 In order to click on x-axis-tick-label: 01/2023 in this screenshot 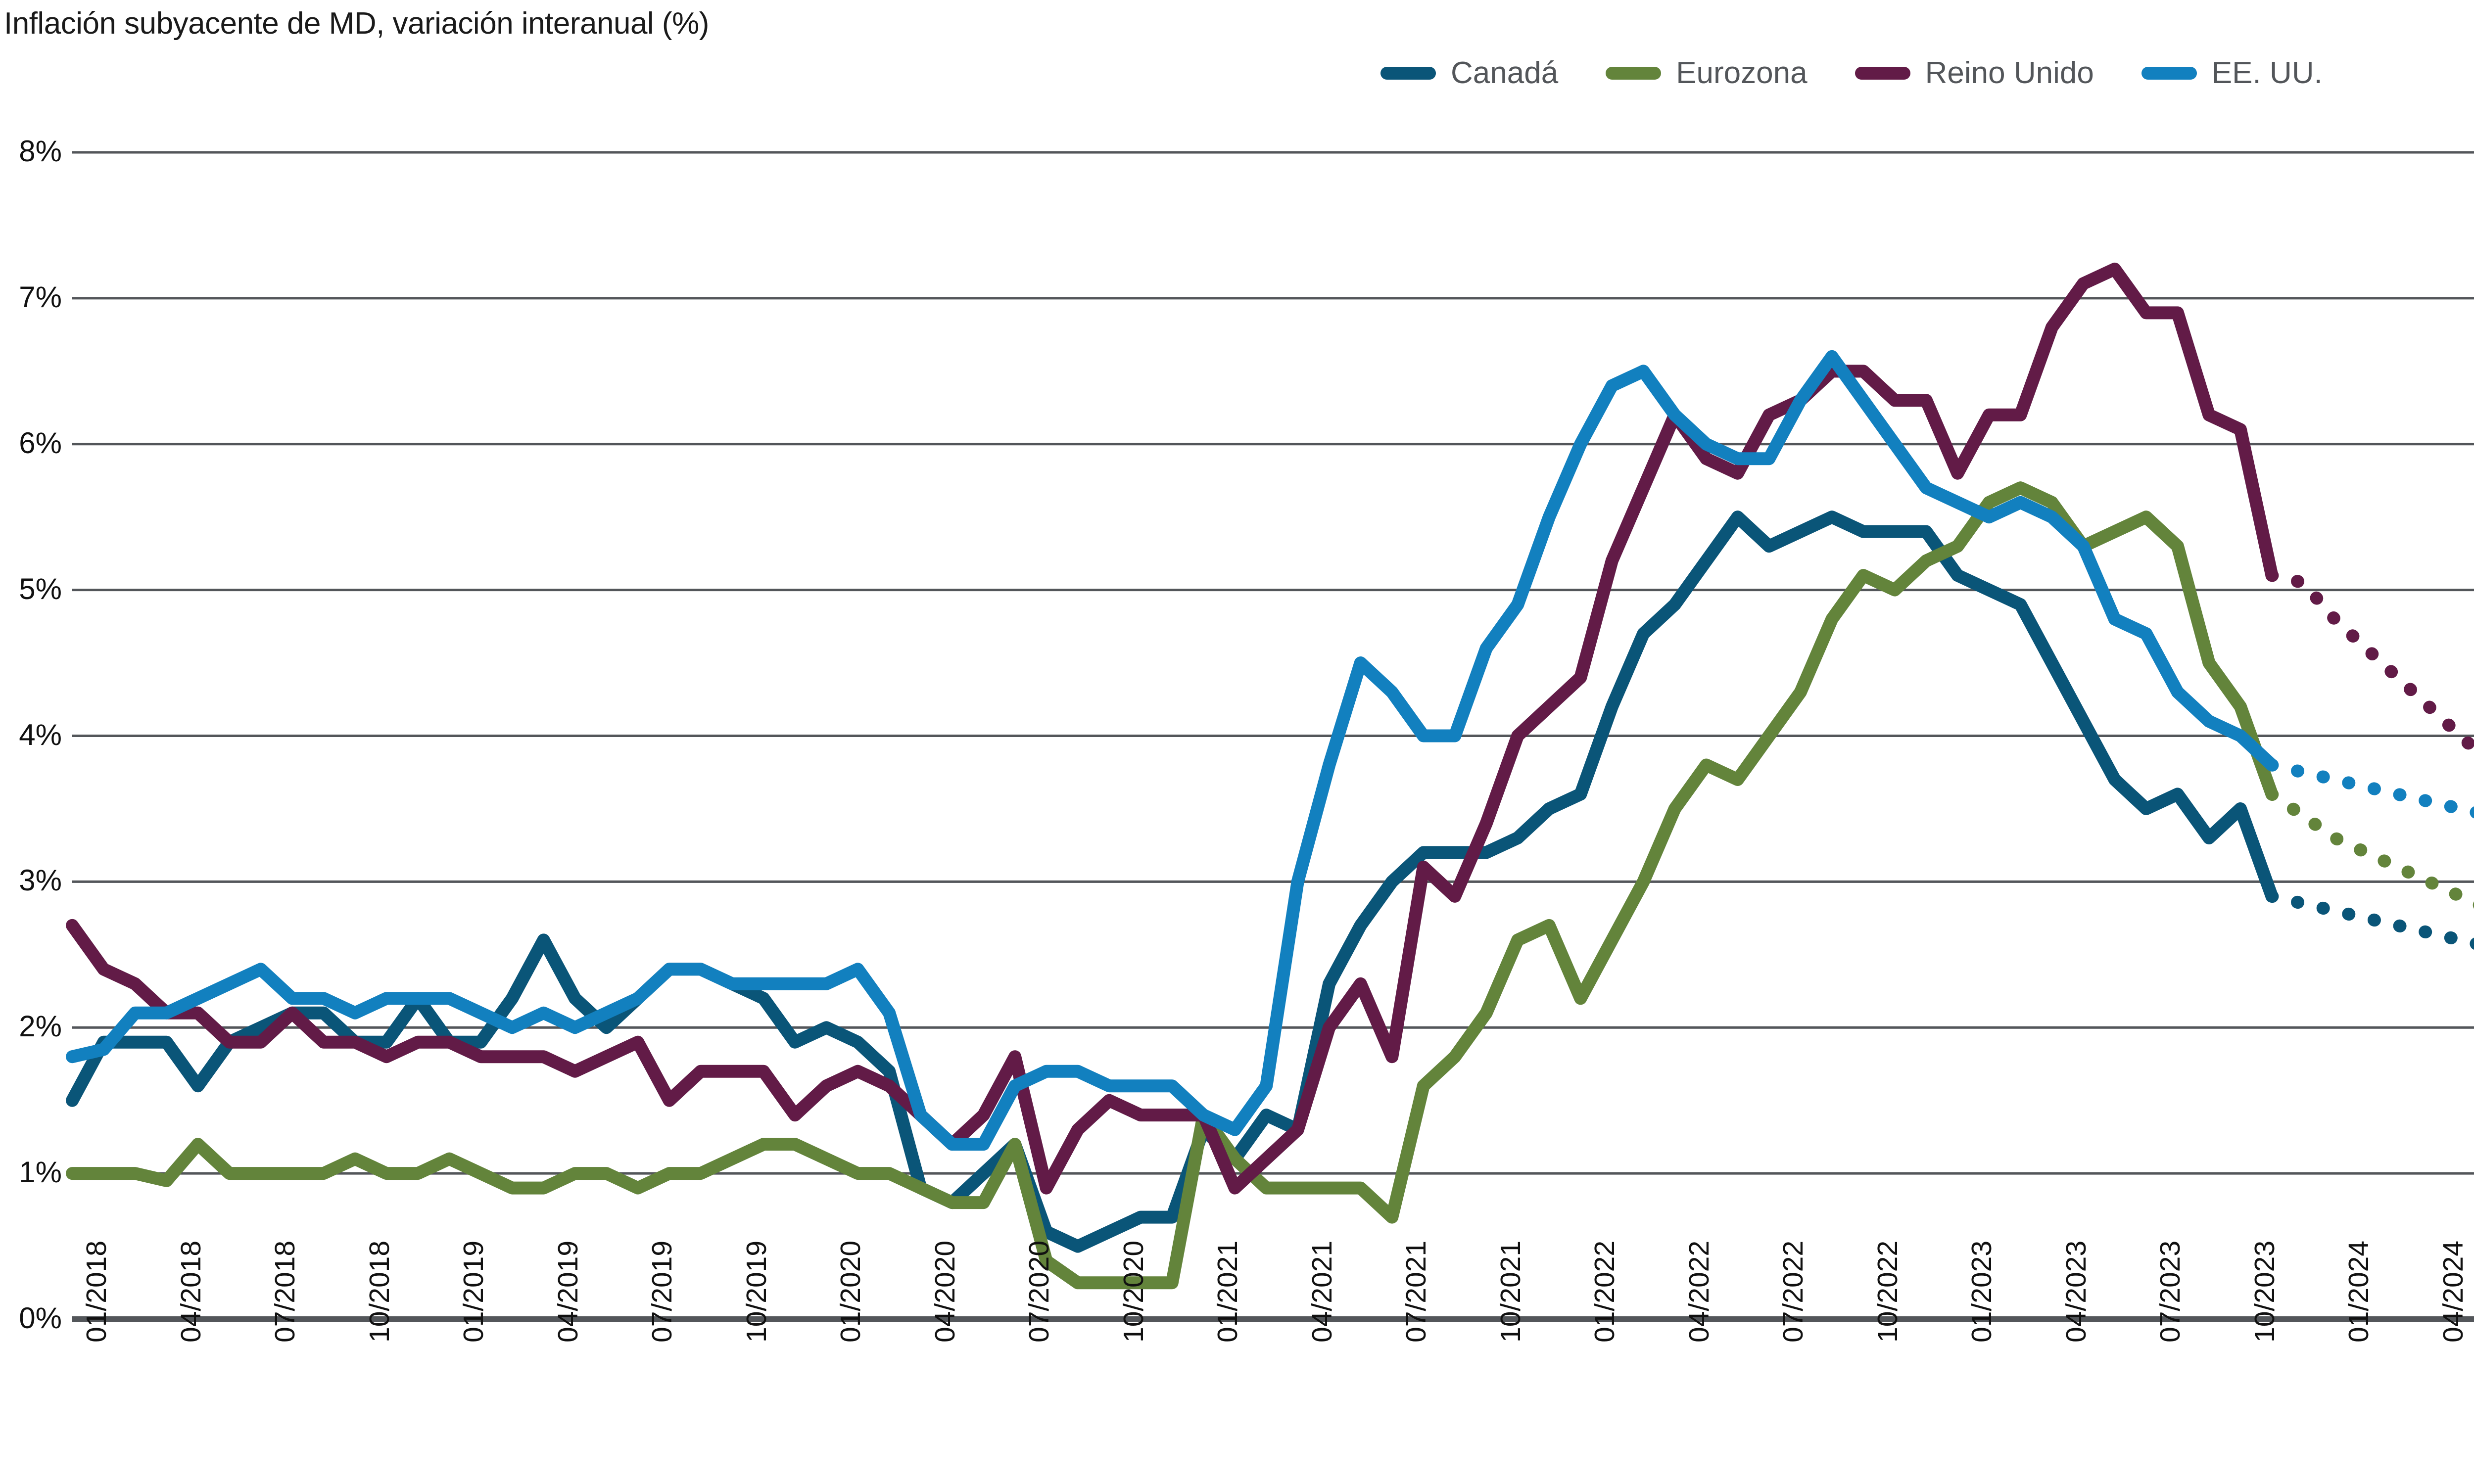, I will do `click(1982, 1291)`.